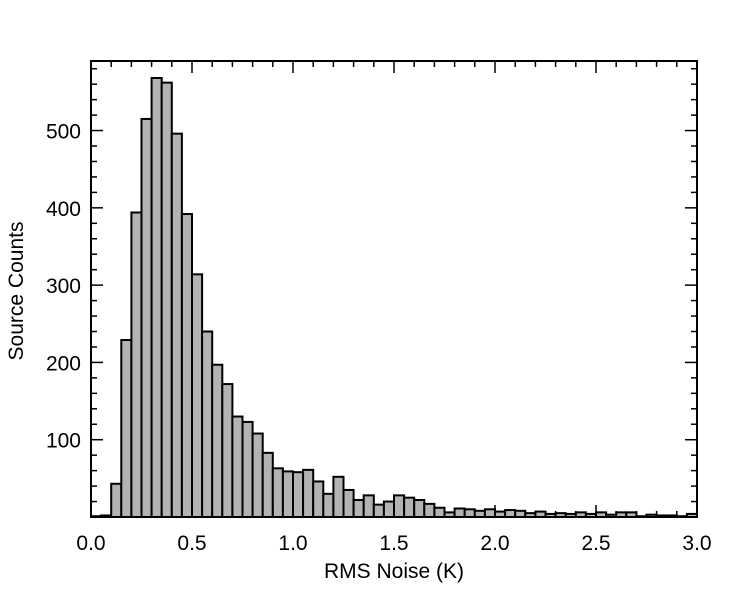 The height and width of the screenshot is (600, 750). Describe the element at coordinates (63, 132) in the screenshot. I see `y-tick-label: 500` at that location.